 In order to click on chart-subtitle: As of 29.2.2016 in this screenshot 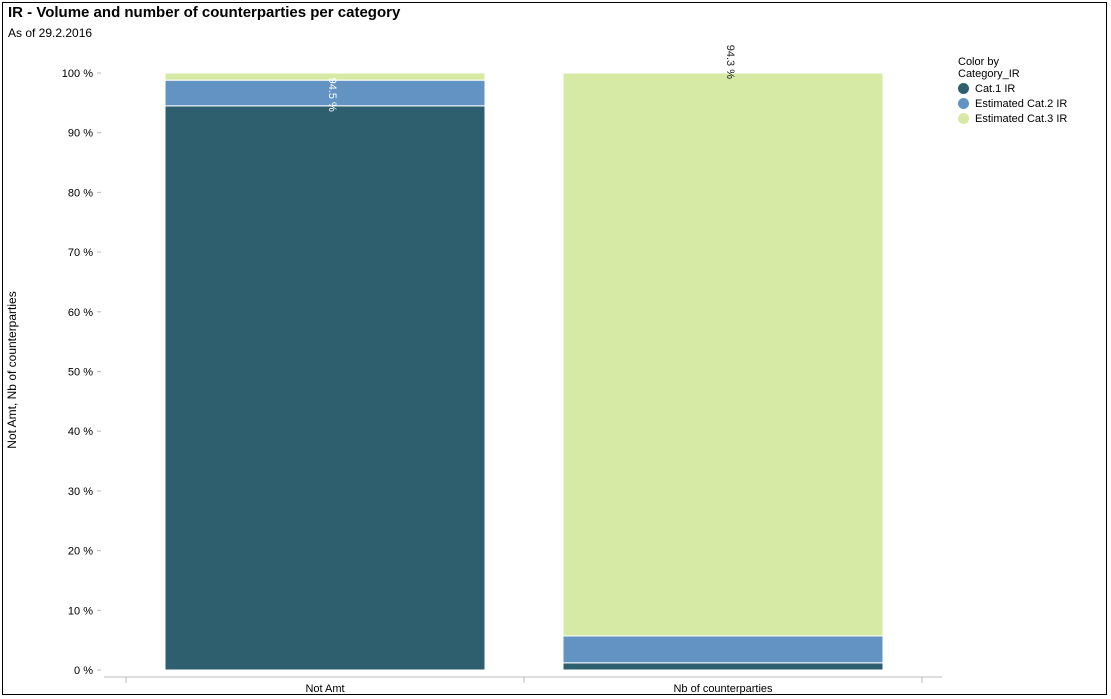, I will do `click(50, 33)`.